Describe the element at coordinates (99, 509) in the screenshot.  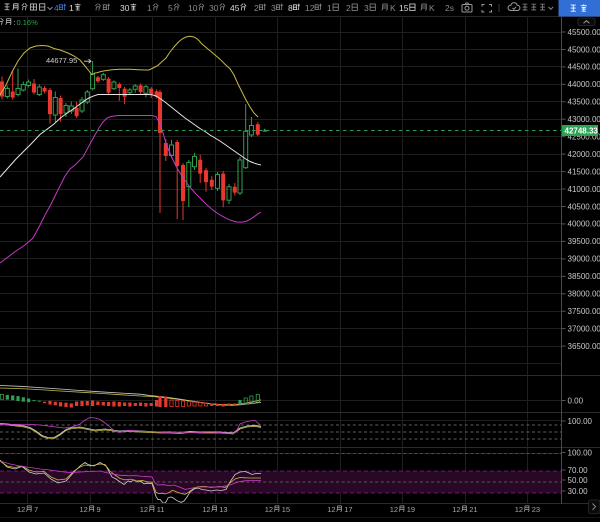
I see `svg-text: 9` at that location.